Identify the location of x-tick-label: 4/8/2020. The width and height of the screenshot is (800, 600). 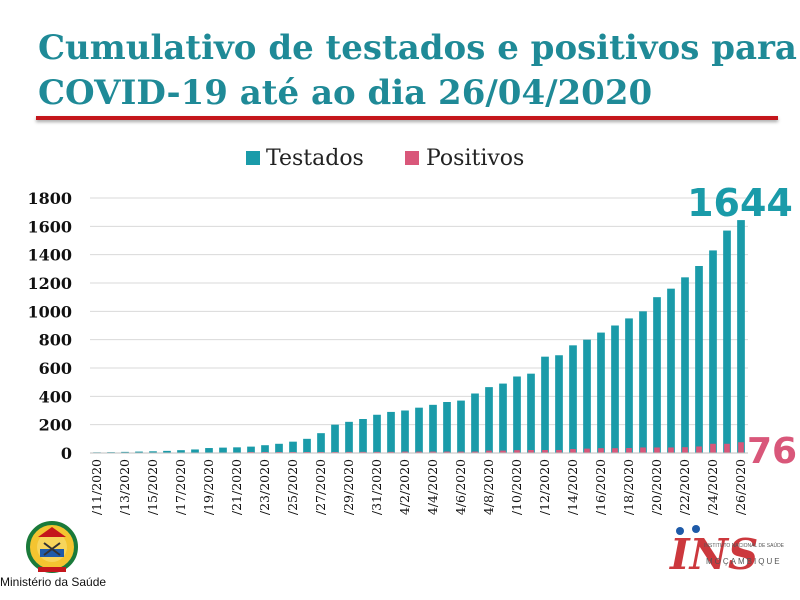
(488, 487).